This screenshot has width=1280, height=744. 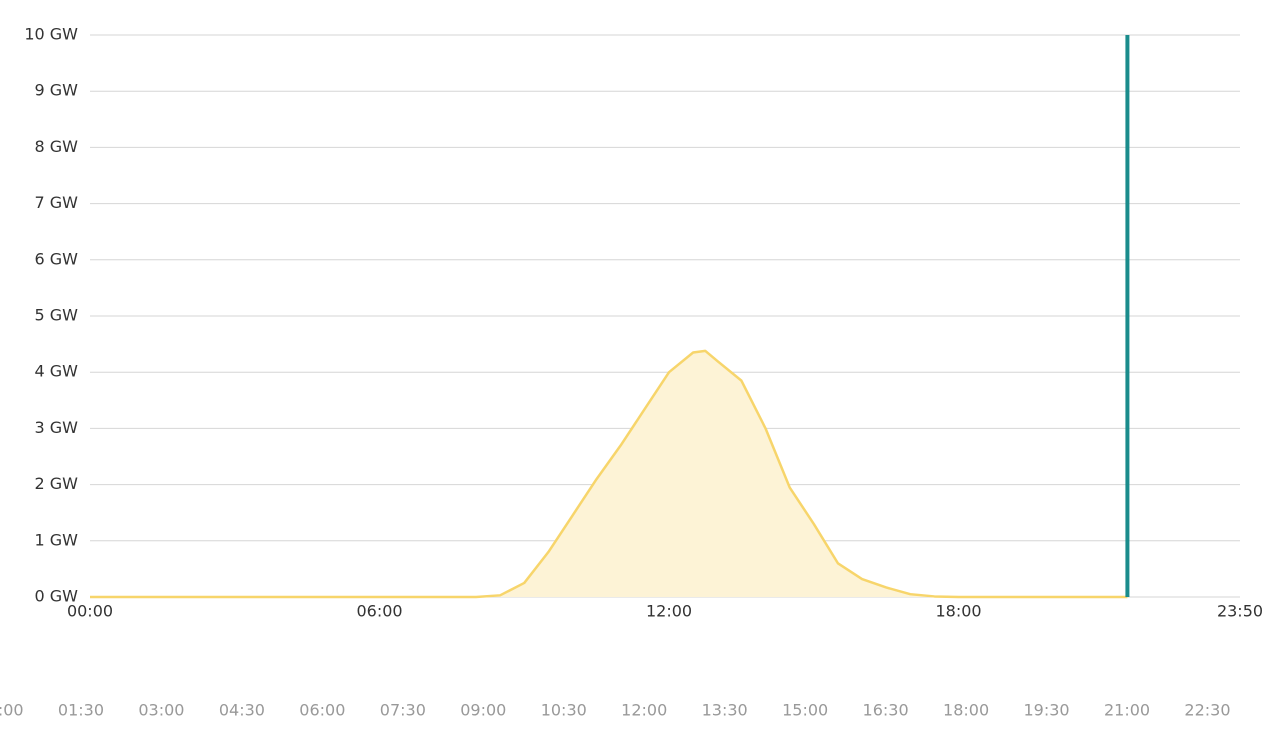 What do you see at coordinates (966, 710) in the screenshot?
I see `navigator-tick-label: 18:00` at bounding box center [966, 710].